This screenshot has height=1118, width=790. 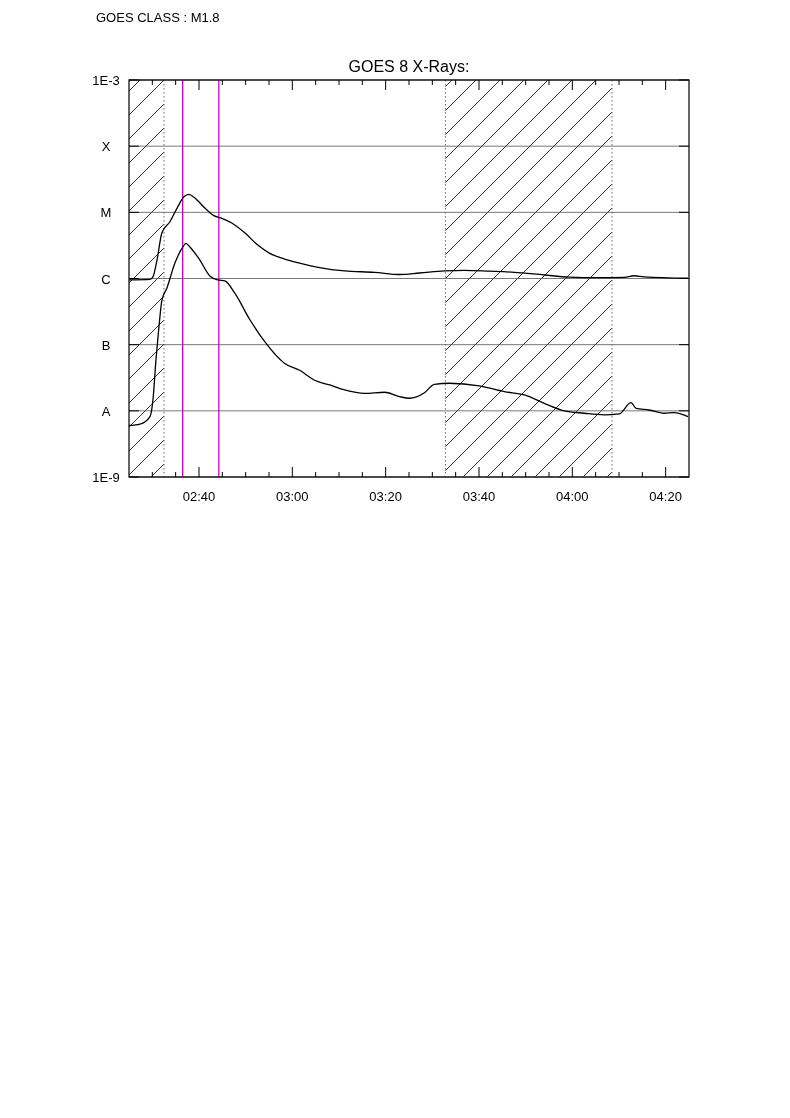 What do you see at coordinates (479, 496) in the screenshot?
I see `x-tick-label: 03:40` at bounding box center [479, 496].